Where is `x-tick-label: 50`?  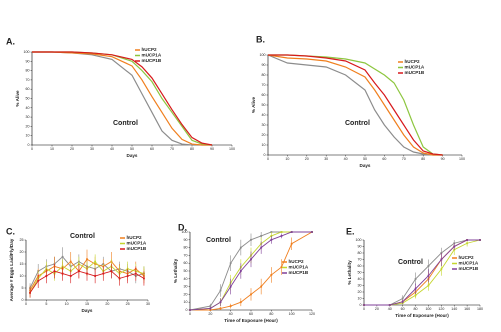 x-tick-label: 50 is located at coordinates (365, 159).